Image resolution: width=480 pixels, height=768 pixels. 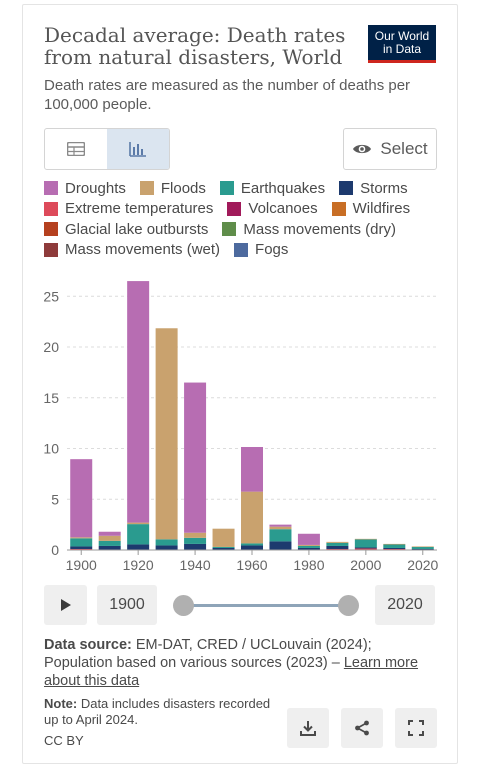 I want to click on x-tick-label: 1940, so click(x=194, y=565).